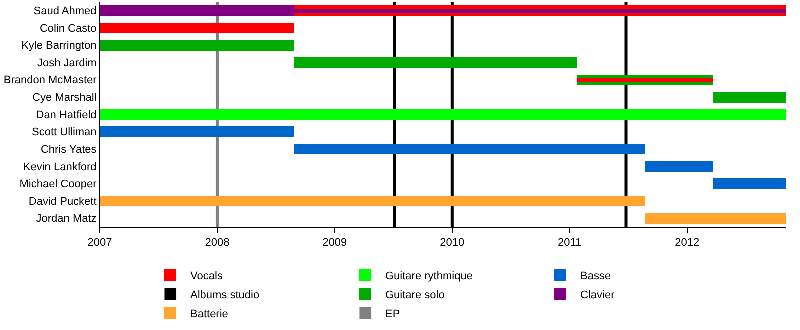 The width and height of the screenshot is (800, 330). I want to click on legend-label: Clavier, so click(598, 296).